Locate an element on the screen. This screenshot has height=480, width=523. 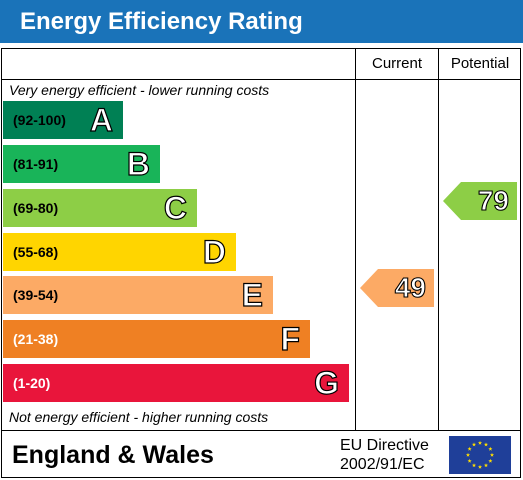
band-e: (39-54) E is located at coordinates (138, 295).